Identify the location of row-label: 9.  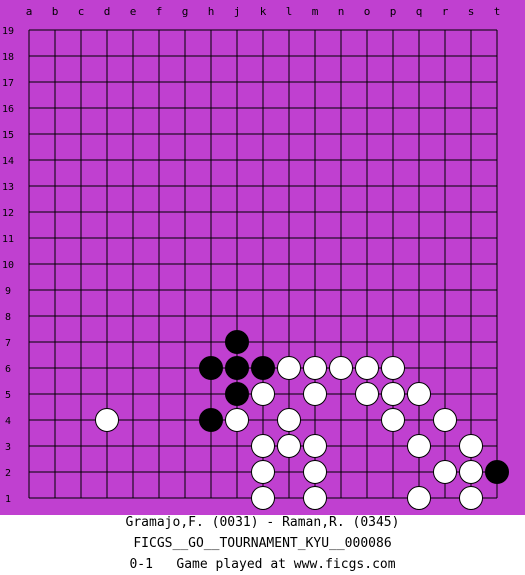
(8, 291).